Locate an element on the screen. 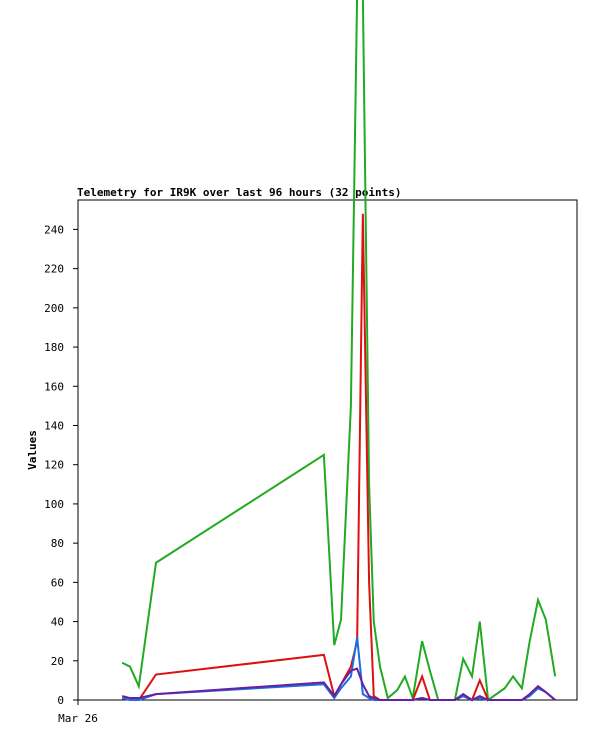 The image size is (597, 741). y-tick-label: 140 is located at coordinates (54, 425).